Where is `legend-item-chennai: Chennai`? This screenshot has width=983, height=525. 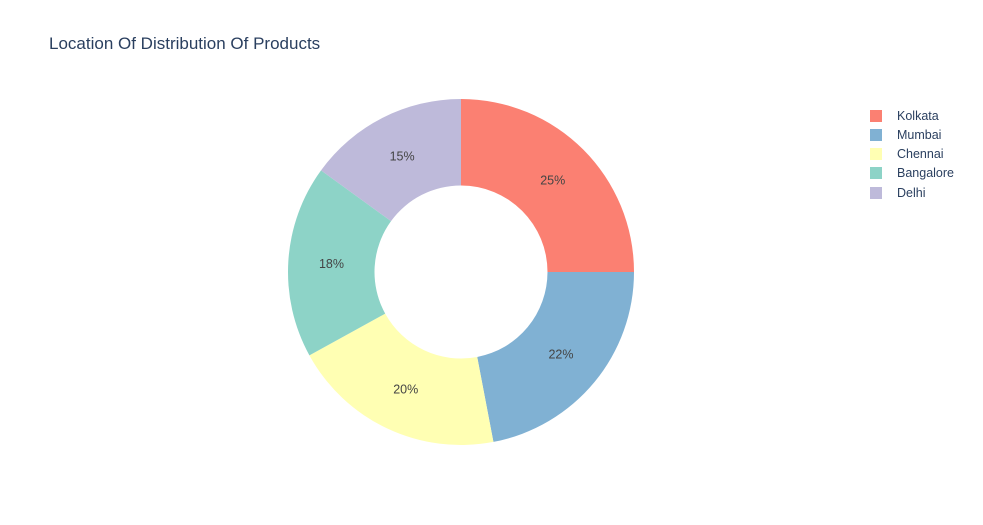
legend-item-chennai: Chennai is located at coordinates (912, 154).